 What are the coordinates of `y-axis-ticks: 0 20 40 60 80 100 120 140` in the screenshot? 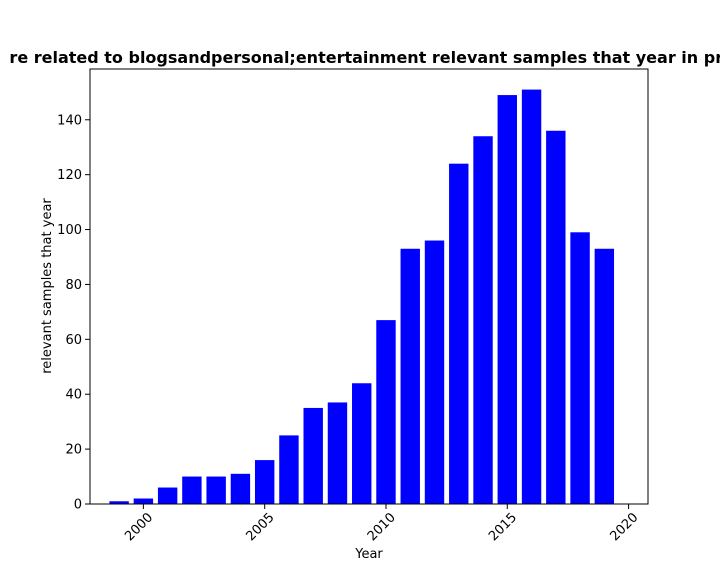 It's located at (73, 313).